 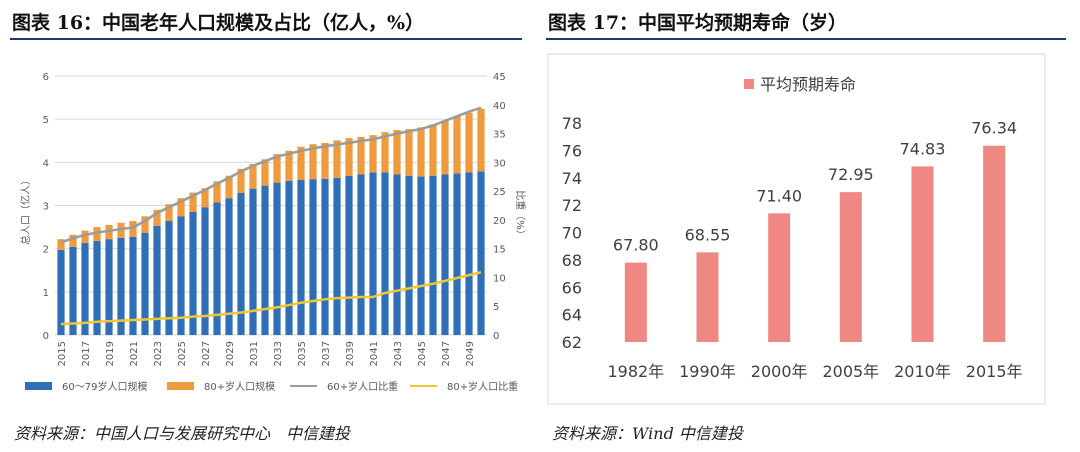 What do you see at coordinates (499, 278) in the screenshot?
I see `y2-tick-label: 10` at bounding box center [499, 278].